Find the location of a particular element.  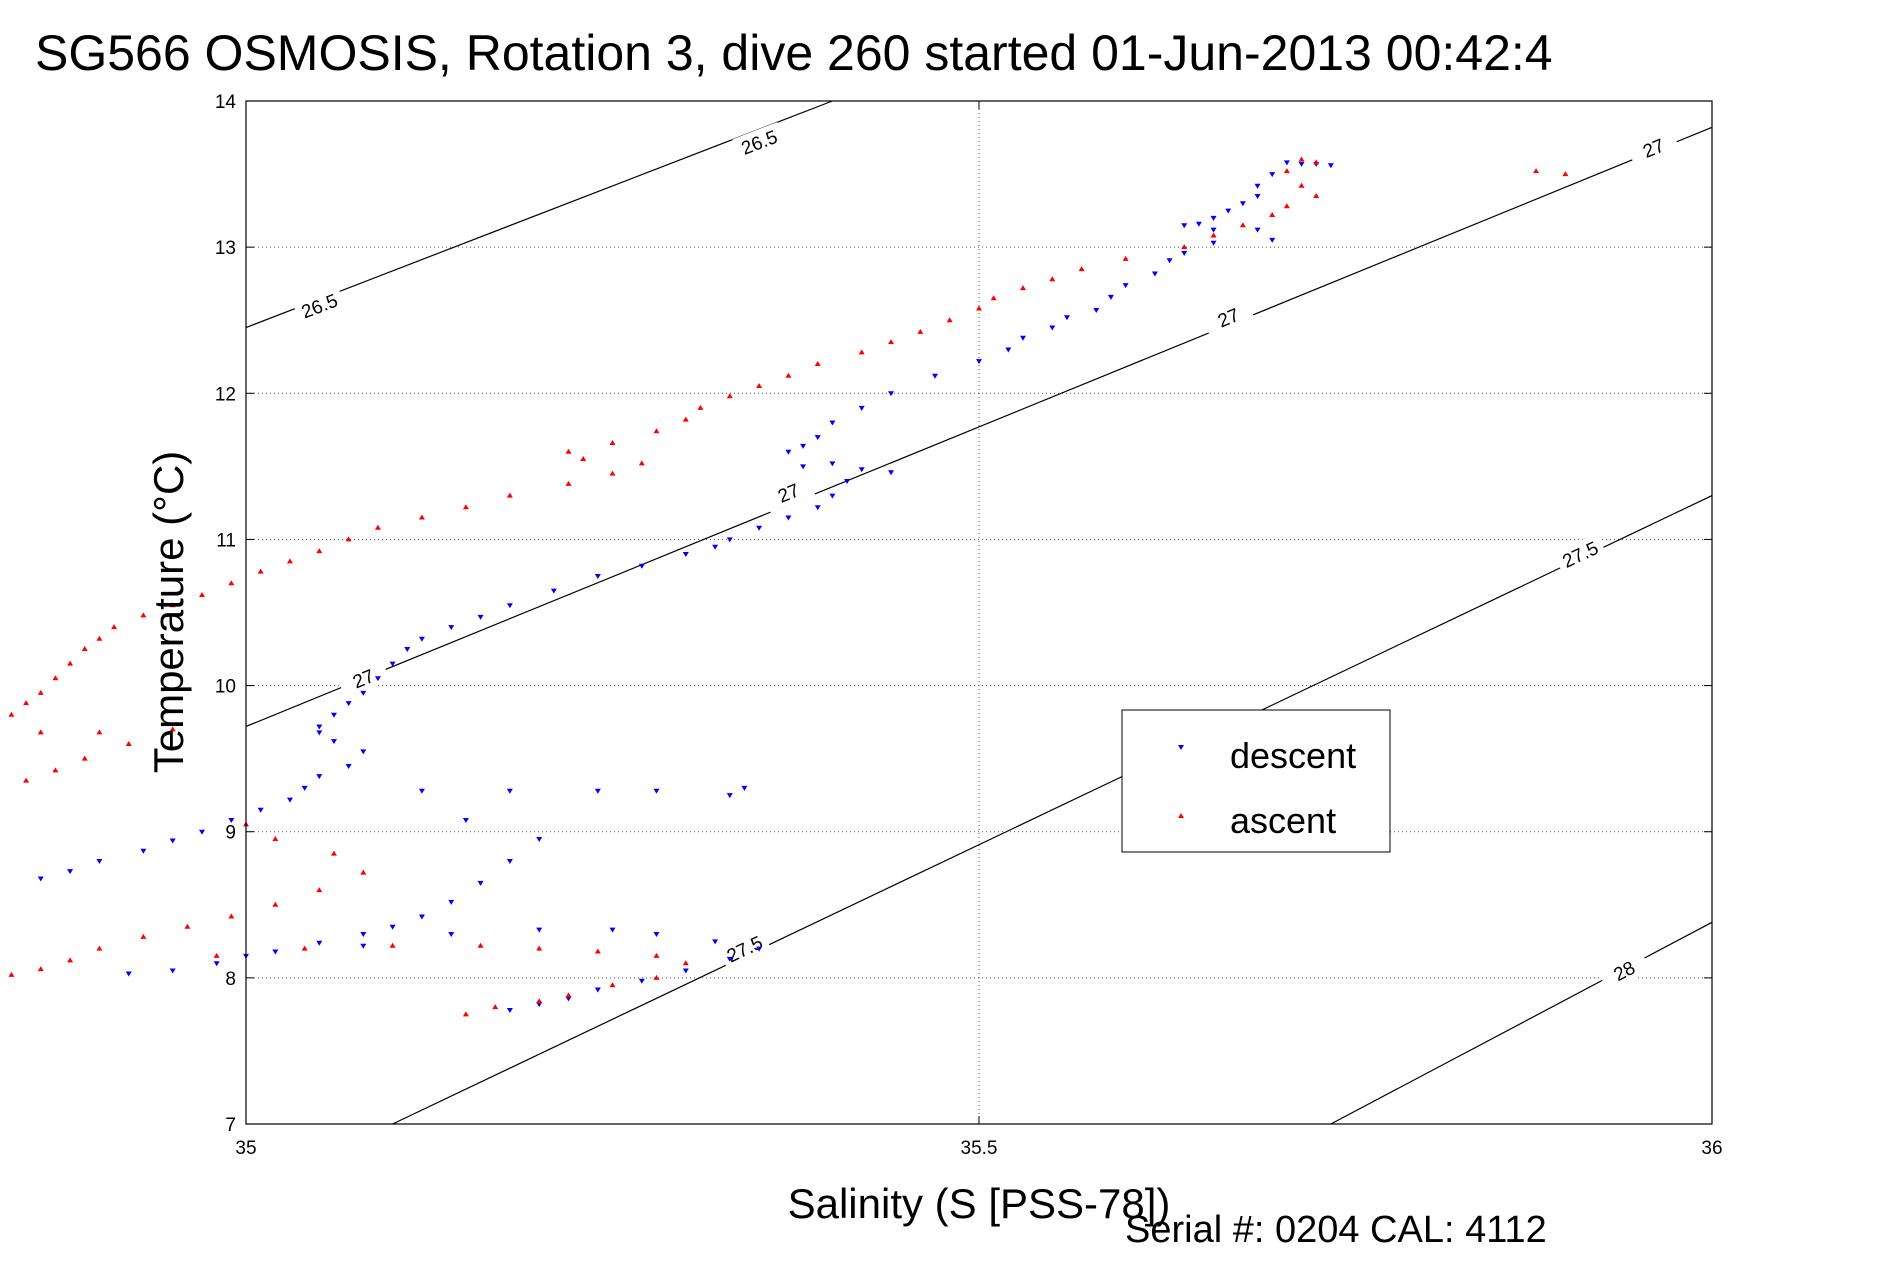

legend-ascent-marker is located at coordinates (1181, 815).